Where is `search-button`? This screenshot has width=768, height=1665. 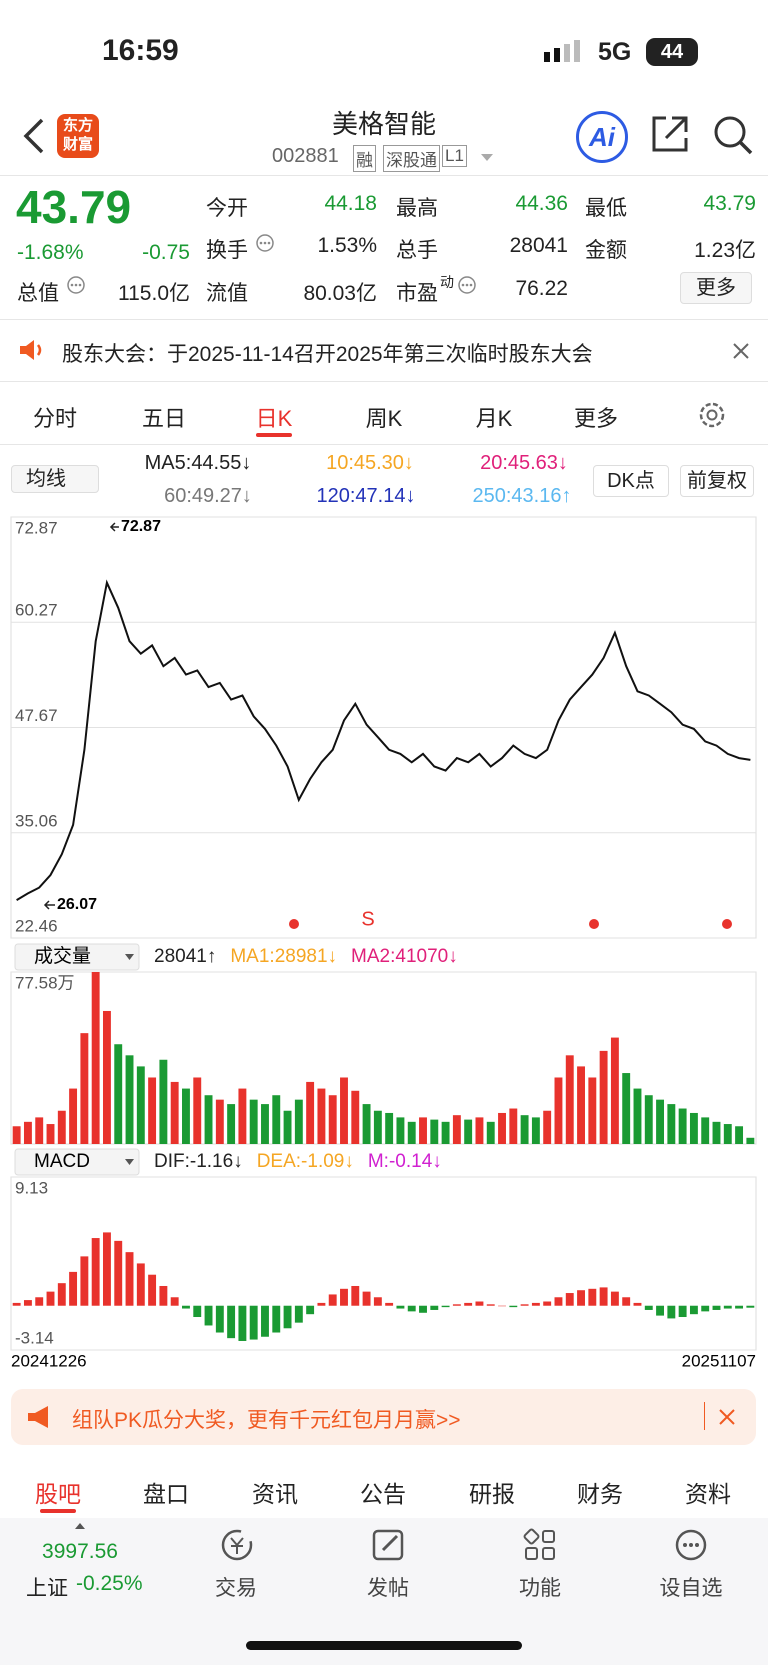
search-button is located at coordinates (733, 135).